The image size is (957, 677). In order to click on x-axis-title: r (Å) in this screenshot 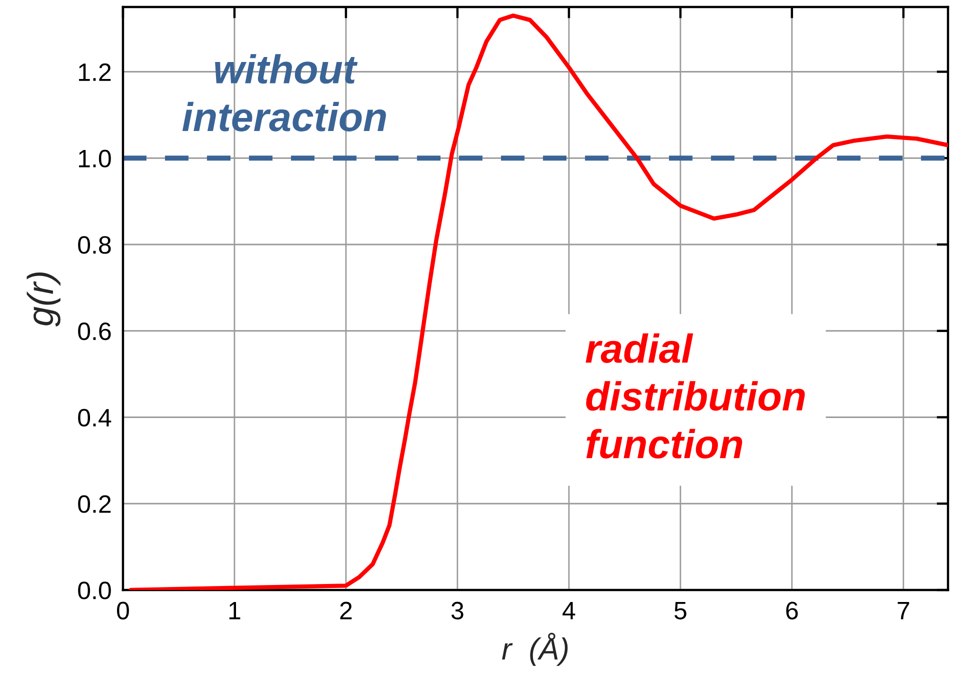, I will do `click(535, 649)`.